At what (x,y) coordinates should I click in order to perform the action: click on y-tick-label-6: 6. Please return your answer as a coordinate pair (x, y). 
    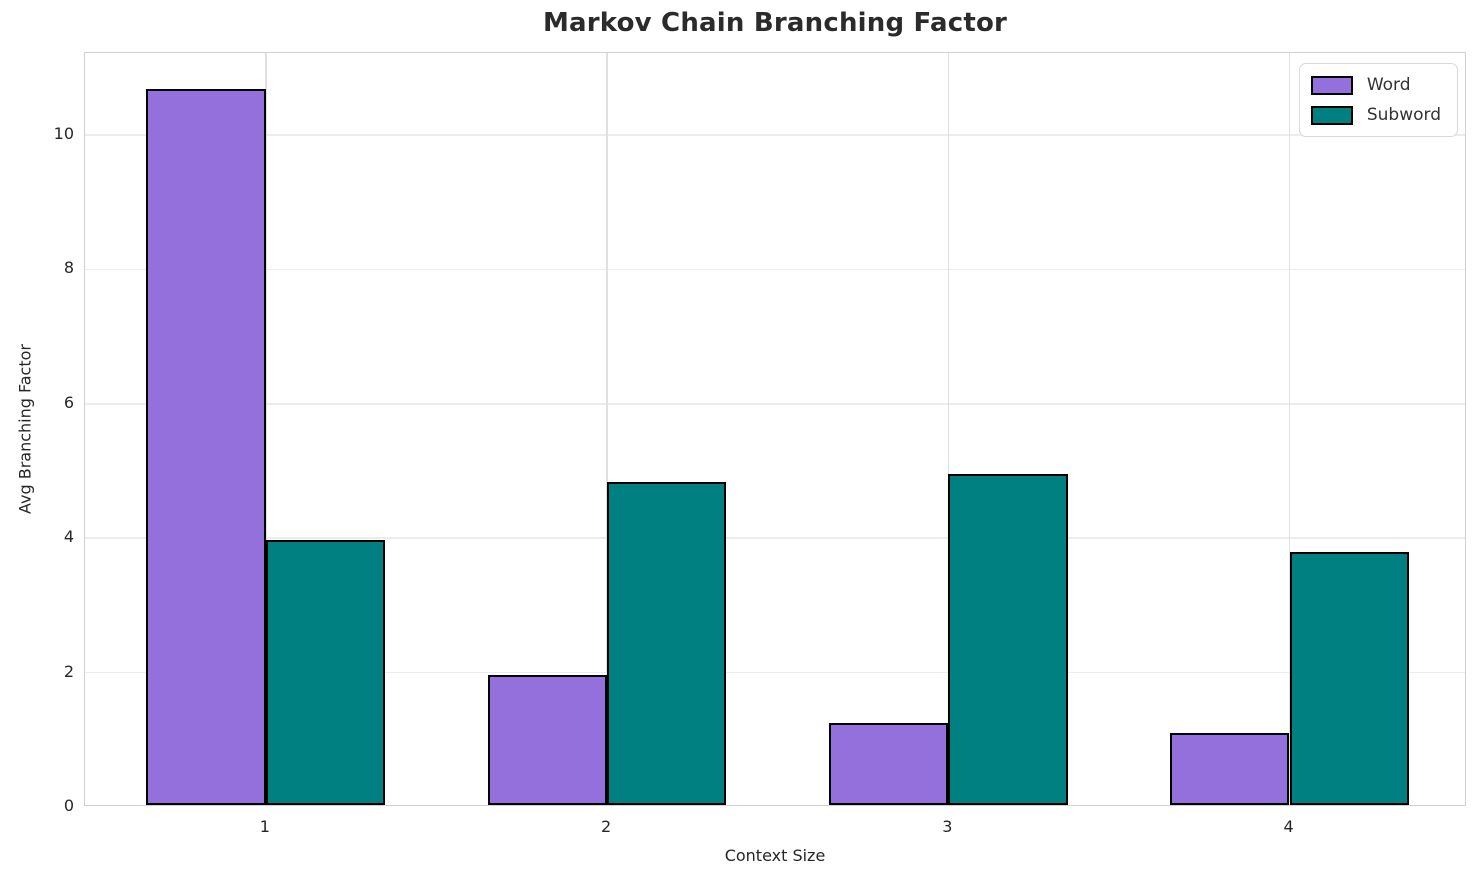
    Looking at the image, I should click on (68, 402).